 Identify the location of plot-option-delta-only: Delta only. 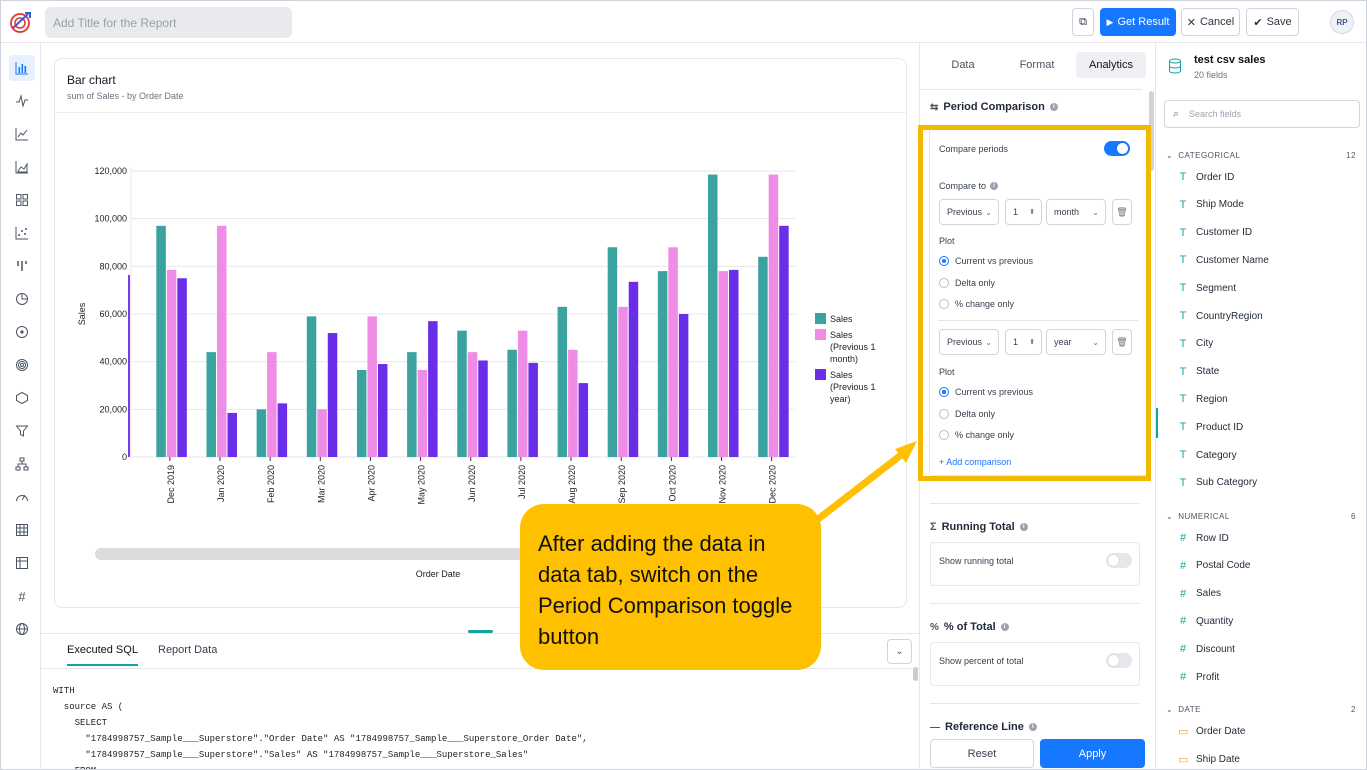
(967, 283).